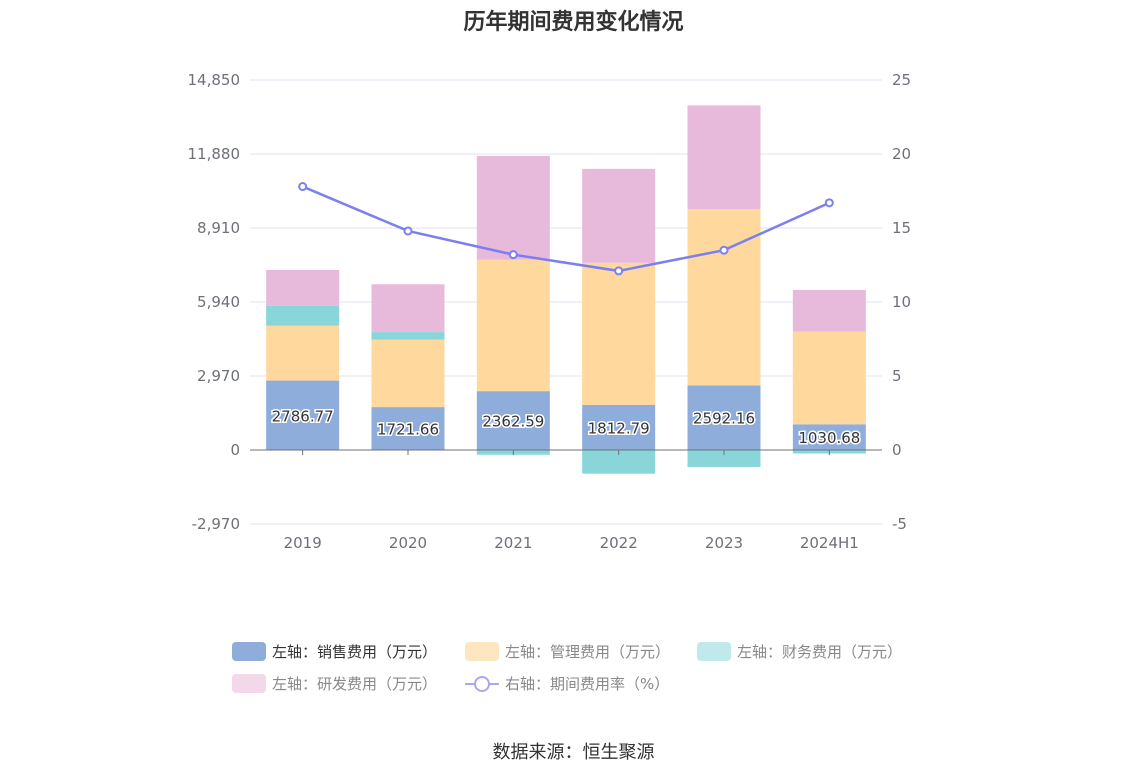  What do you see at coordinates (587, 684) in the screenshot?
I see `legend-label-rate: 右轴：期间费用率（%）` at bounding box center [587, 684].